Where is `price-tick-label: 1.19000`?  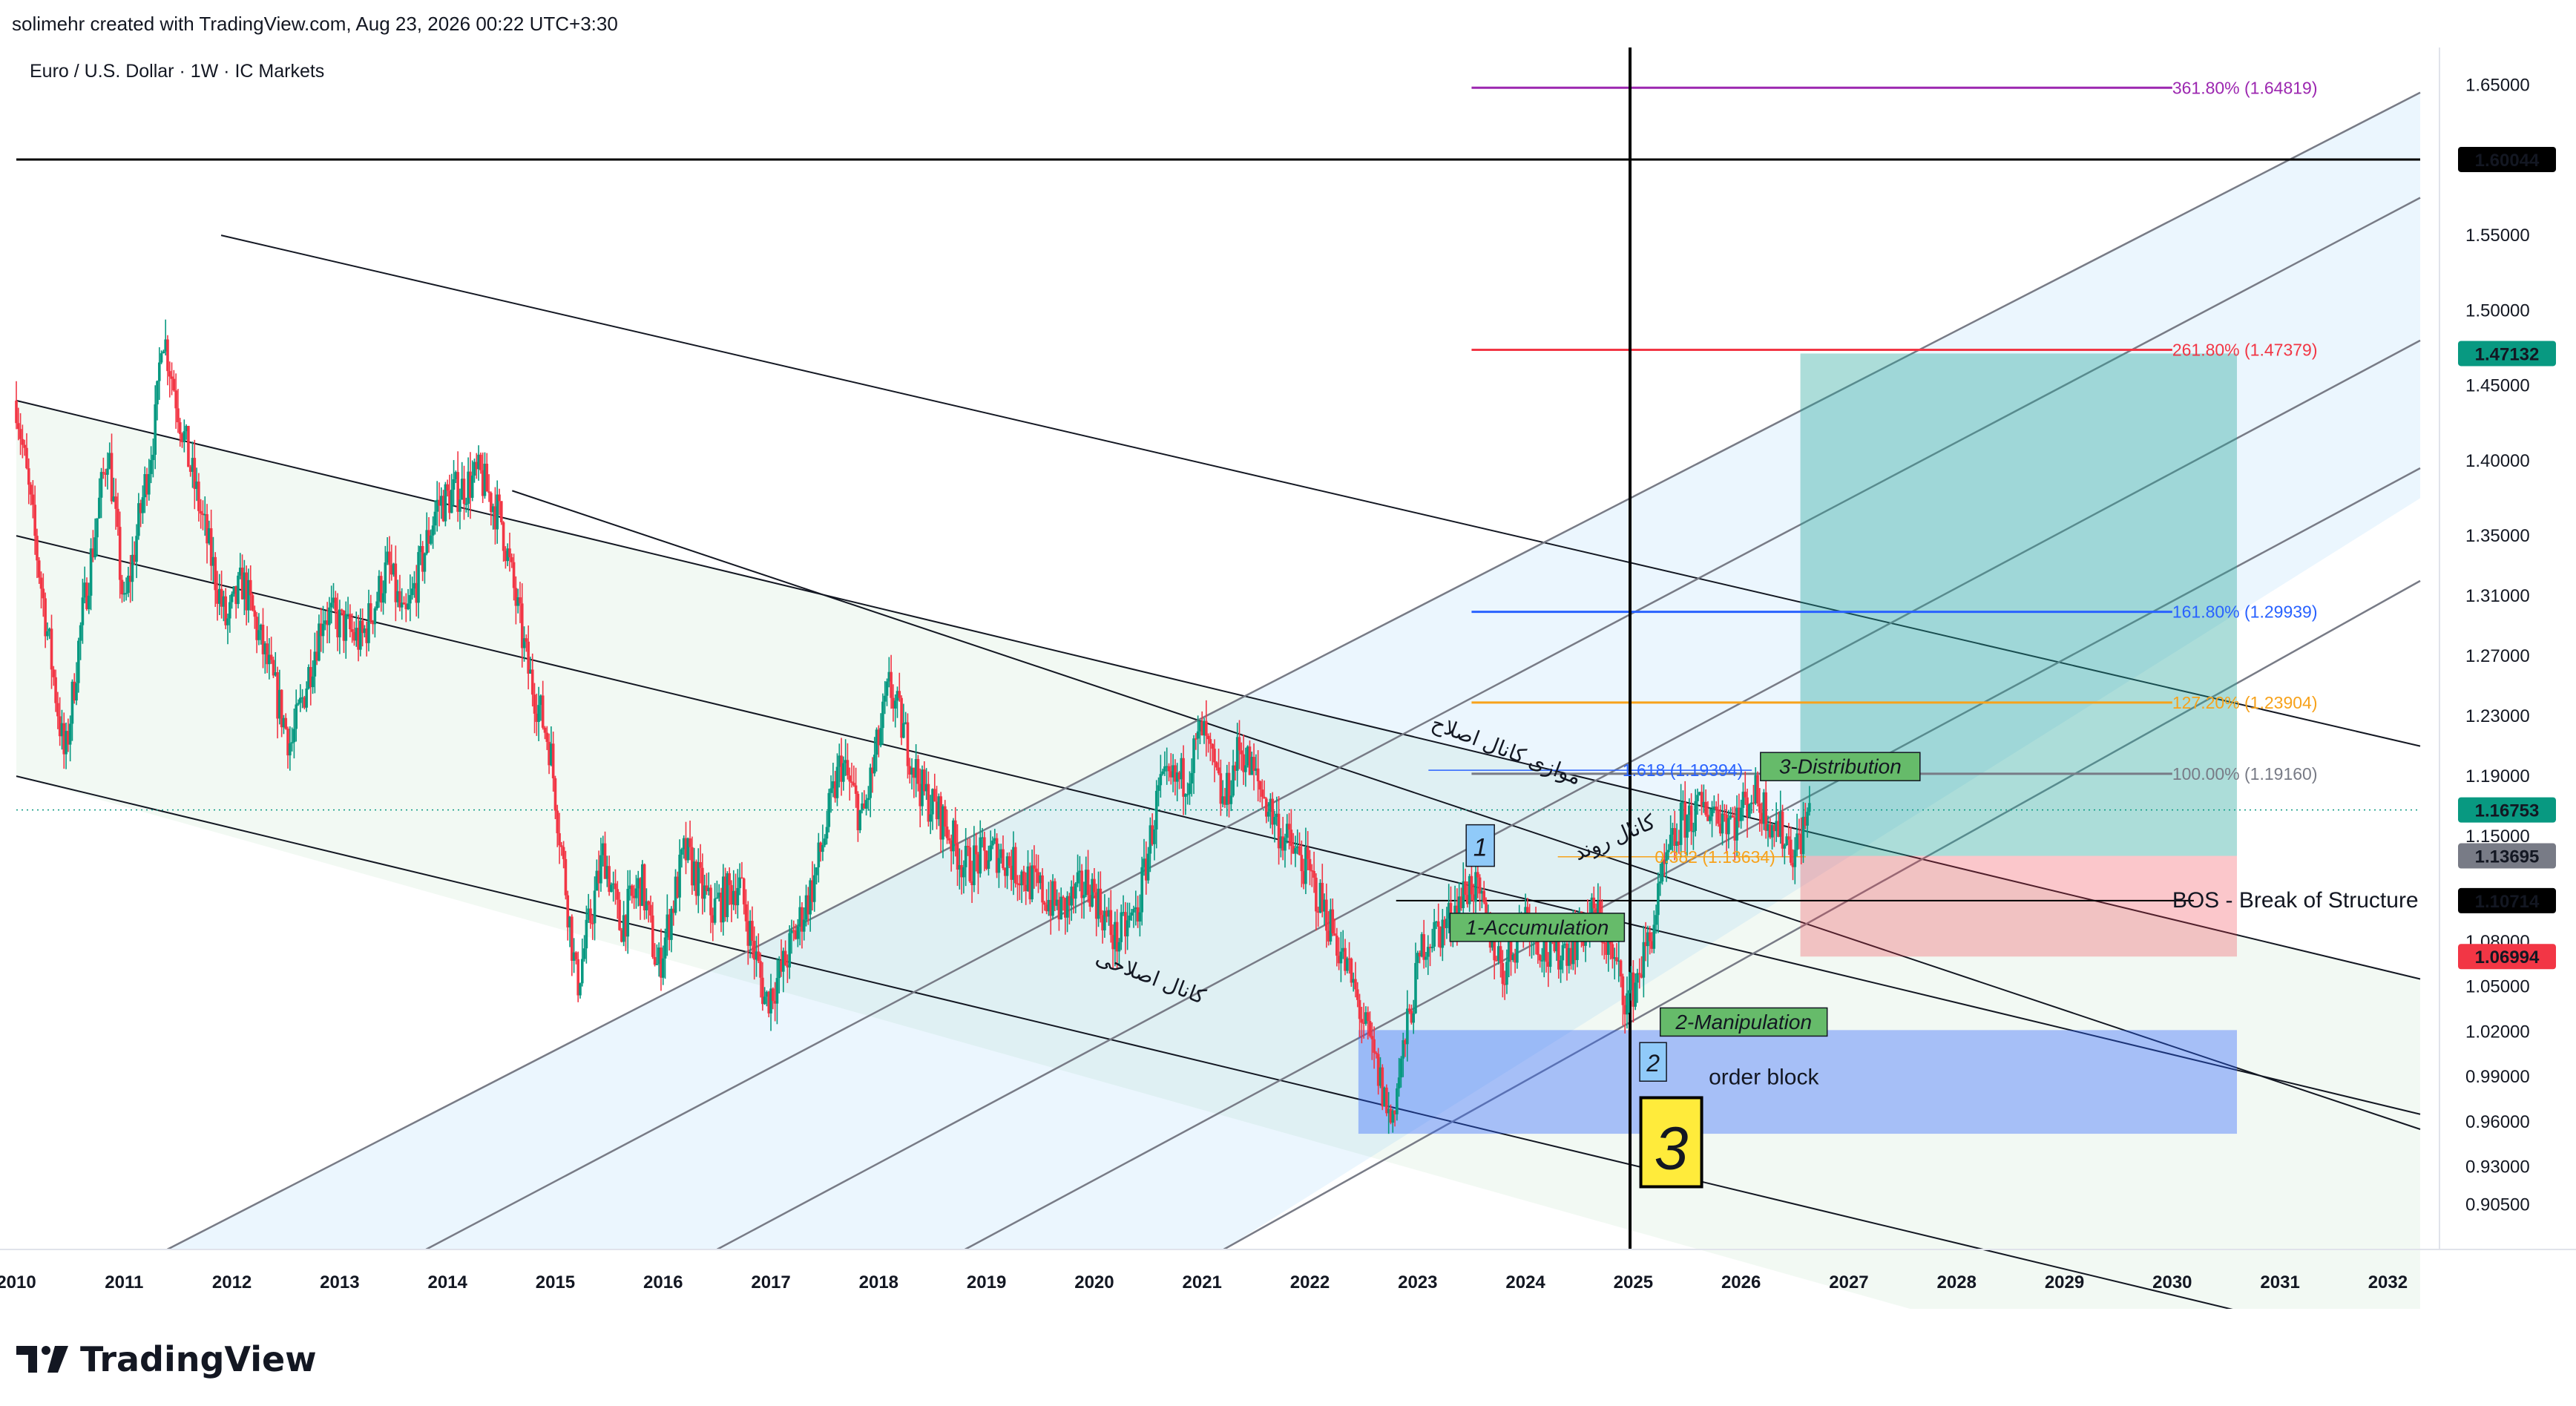 price-tick-label: 1.19000 is located at coordinates (2497, 776).